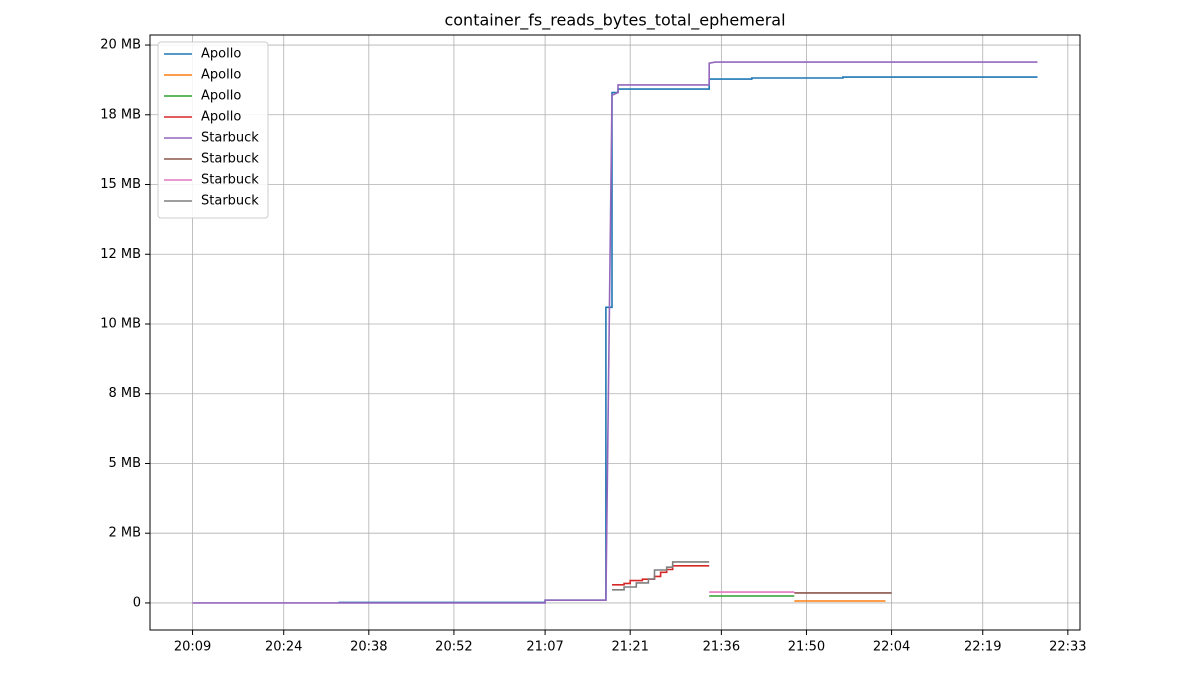 The image size is (1200, 700). Describe the element at coordinates (120, 323) in the screenshot. I see `y-tick-label: 10 MB` at that location.